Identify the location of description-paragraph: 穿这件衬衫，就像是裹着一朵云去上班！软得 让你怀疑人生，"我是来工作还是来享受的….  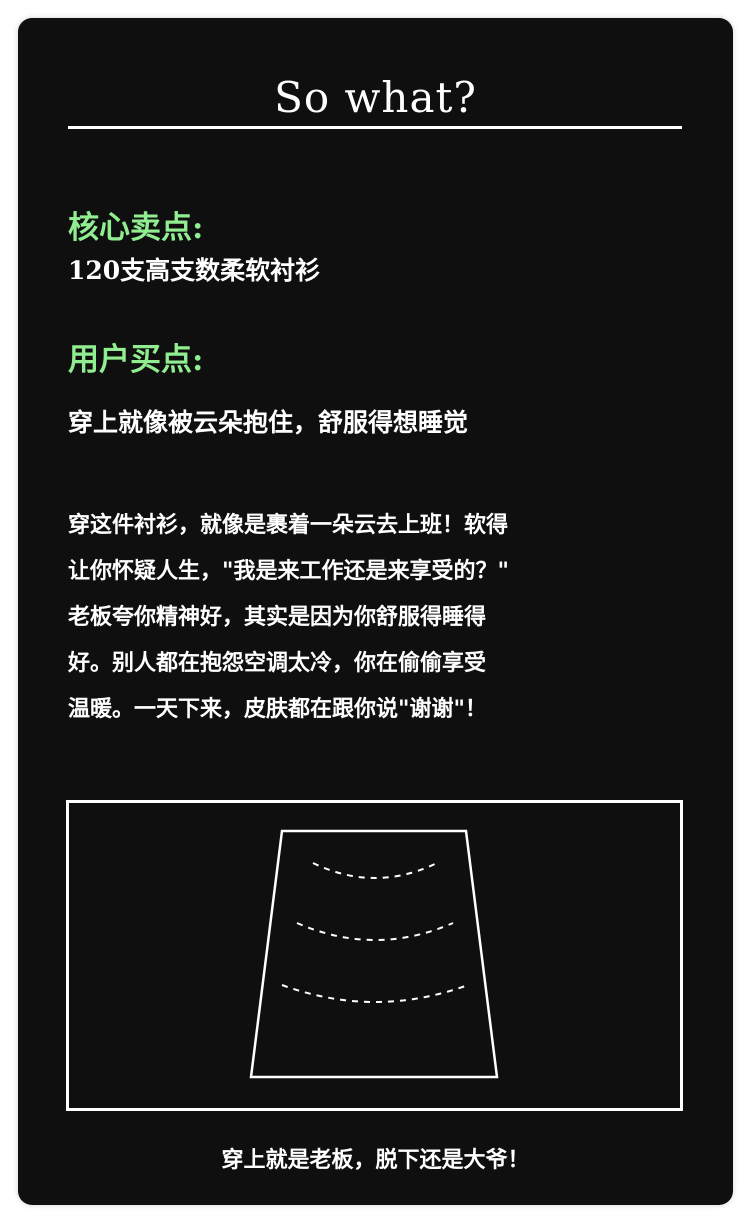
(353, 617).